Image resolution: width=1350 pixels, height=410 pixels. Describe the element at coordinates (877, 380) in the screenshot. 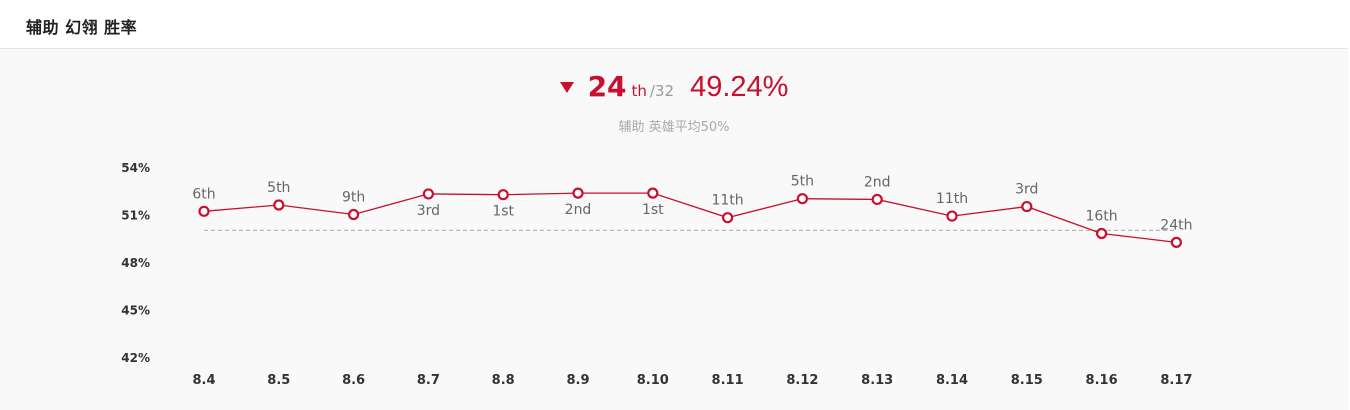

I see `x-tick-label: 8.13` at that location.